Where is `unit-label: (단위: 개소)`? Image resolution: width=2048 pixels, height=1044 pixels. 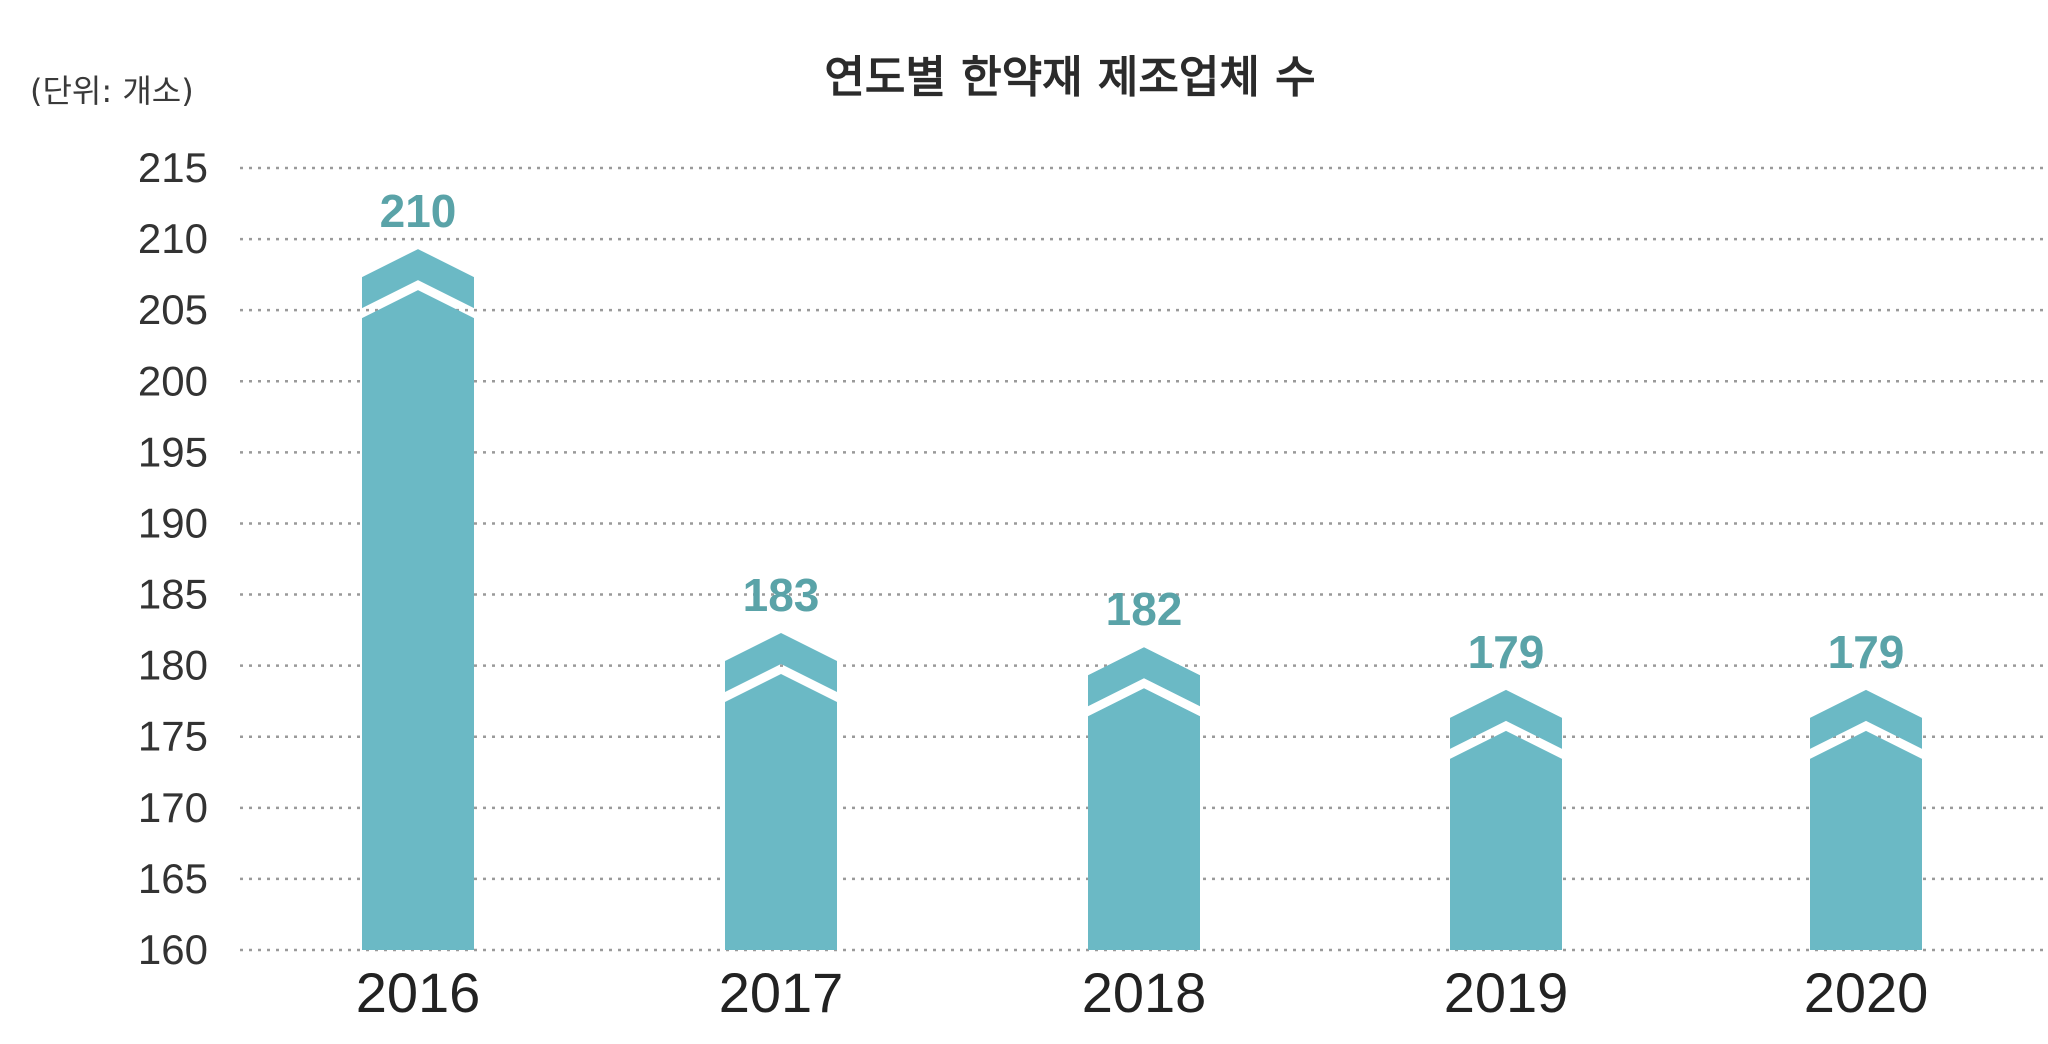
unit-label: (단위: 개소) is located at coordinates (112, 91).